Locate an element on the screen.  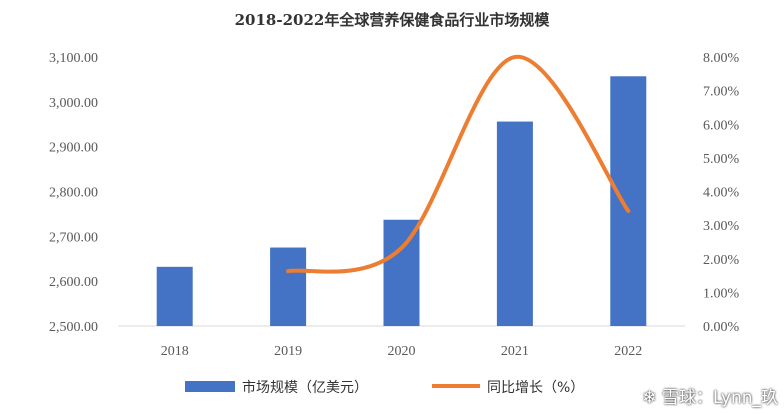
left-tick-label: 3,100.00 is located at coordinates (73, 58).